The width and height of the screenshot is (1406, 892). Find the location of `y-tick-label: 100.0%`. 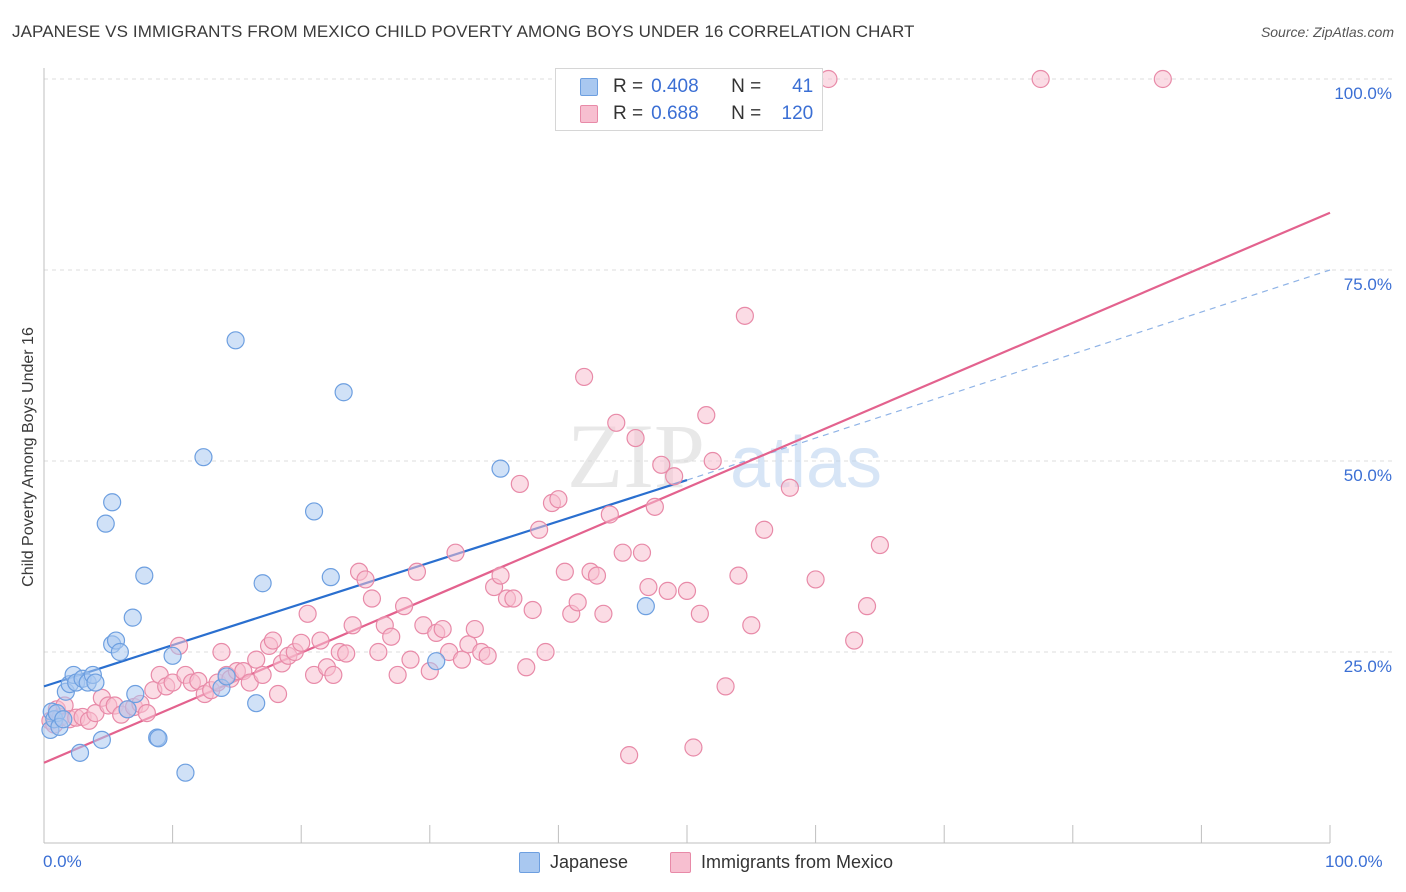

y-tick-label: 100.0% is located at coordinates (1363, 93).